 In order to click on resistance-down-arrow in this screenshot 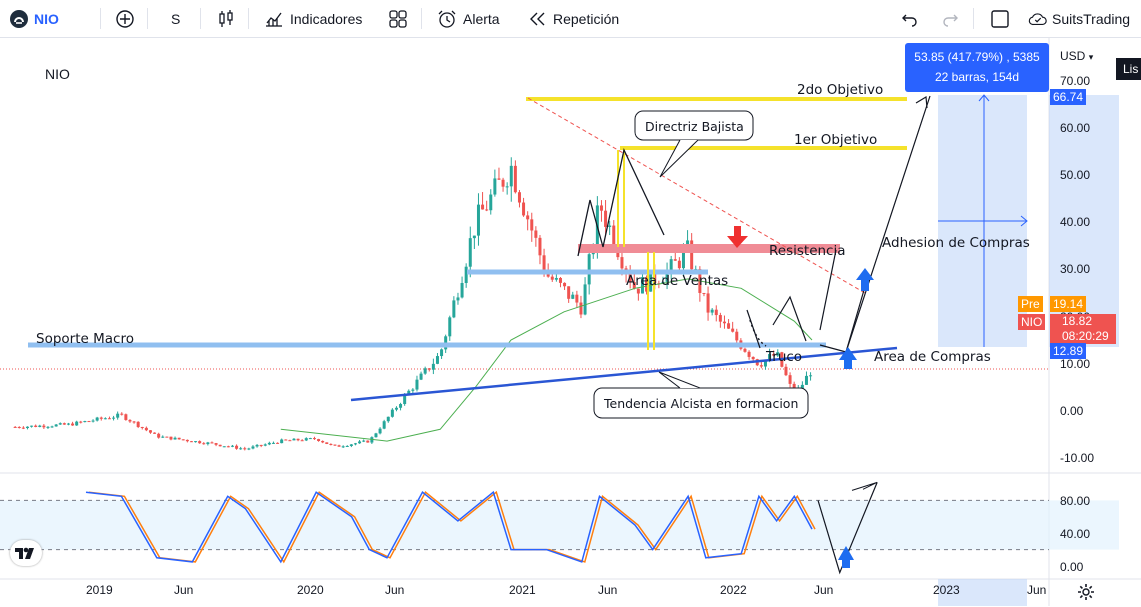, I will do `click(737, 237)`.